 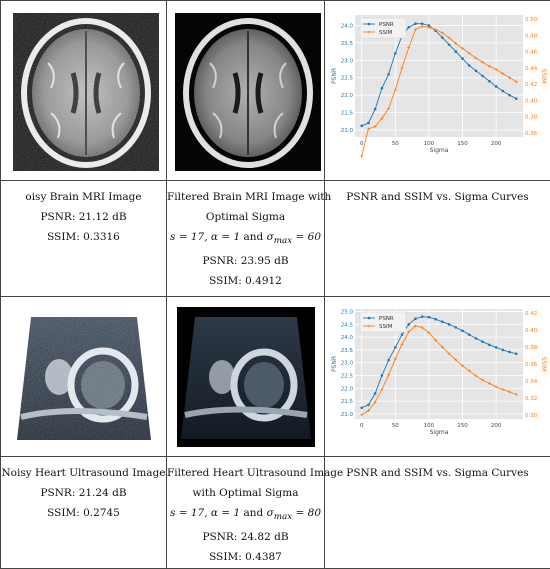 I want to click on y-tick-label-right: 0.46, so click(x=531, y=53).